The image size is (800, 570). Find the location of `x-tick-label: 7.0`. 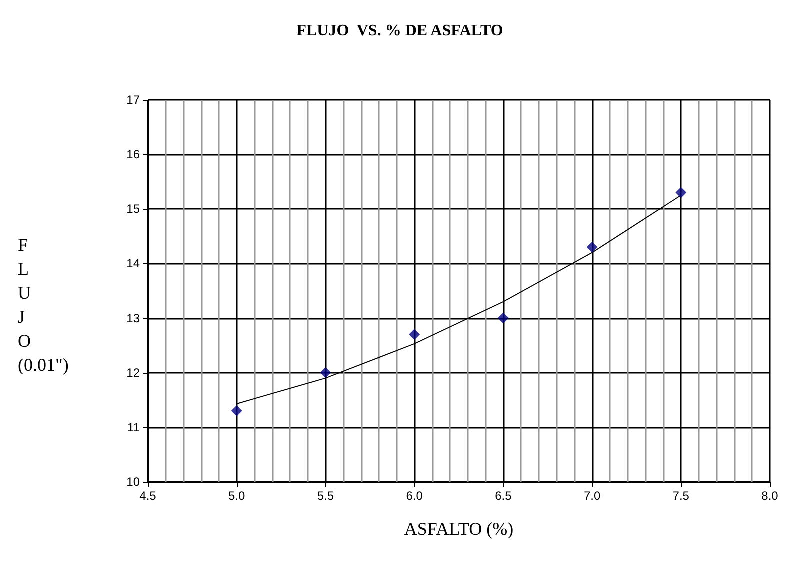

x-tick-label: 7.0 is located at coordinates (592, 496).